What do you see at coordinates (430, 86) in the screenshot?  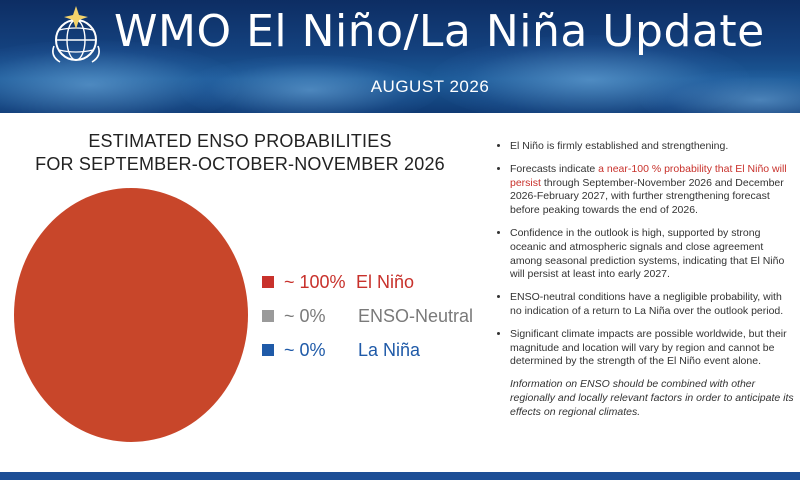 I see `page-subtitle: AUGUST 2026` at bounding box center [430, 86].